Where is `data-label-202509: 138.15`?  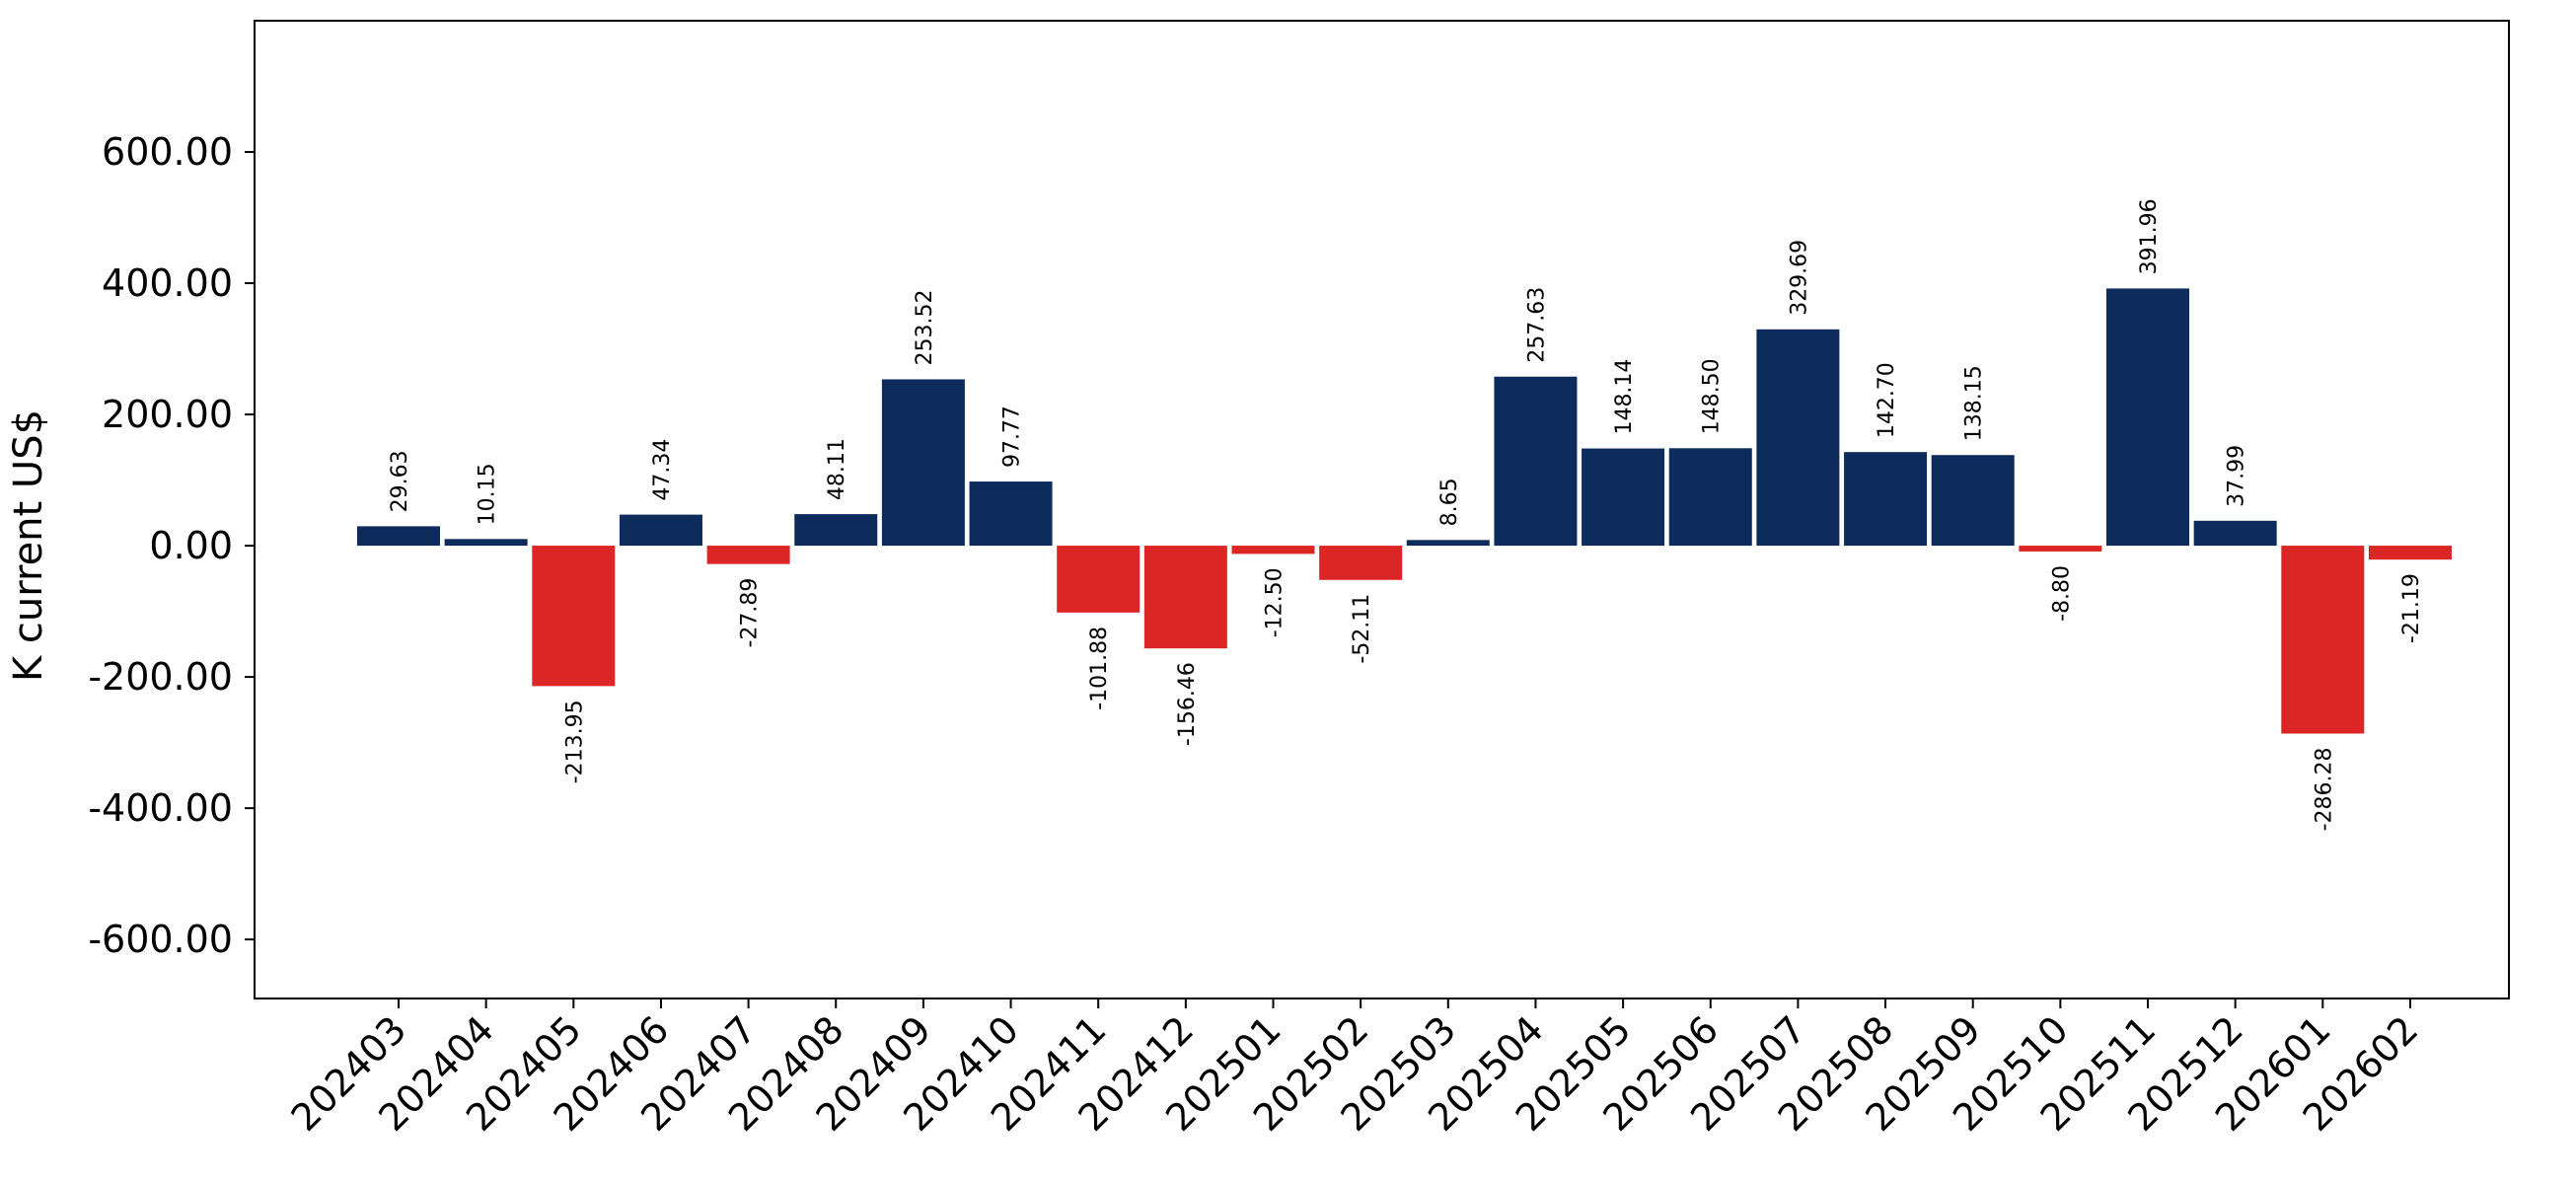
data-label-202509: 138.15 is located at coordinates (1974, 403).